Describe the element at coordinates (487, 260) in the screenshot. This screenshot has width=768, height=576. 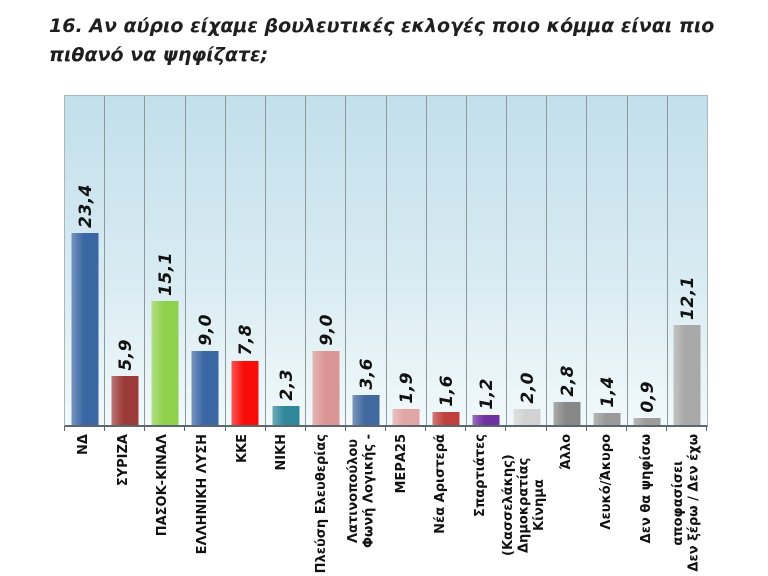
I see `chart-column: 1,2` at that location.